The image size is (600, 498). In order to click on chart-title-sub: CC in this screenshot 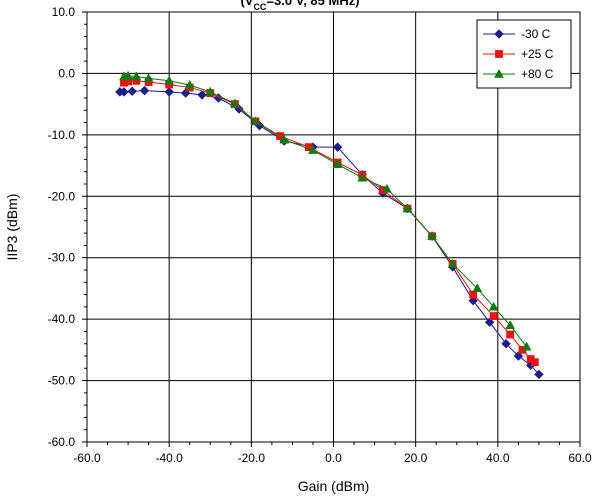, I will do `click(259, 7)`.